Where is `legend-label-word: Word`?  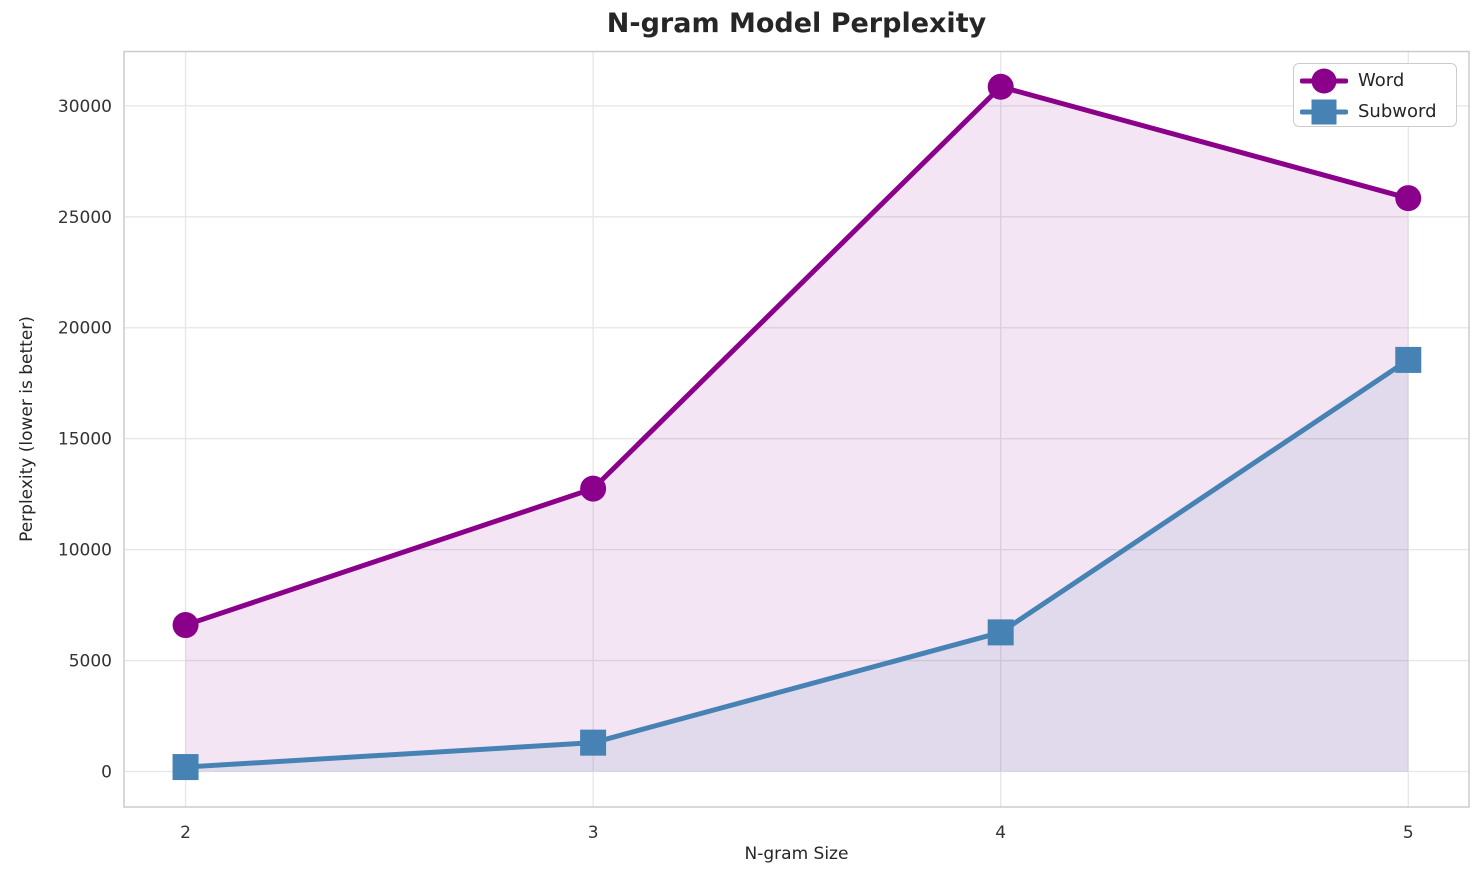 legend-label-word: Word is located at coordinates (1381, 80).